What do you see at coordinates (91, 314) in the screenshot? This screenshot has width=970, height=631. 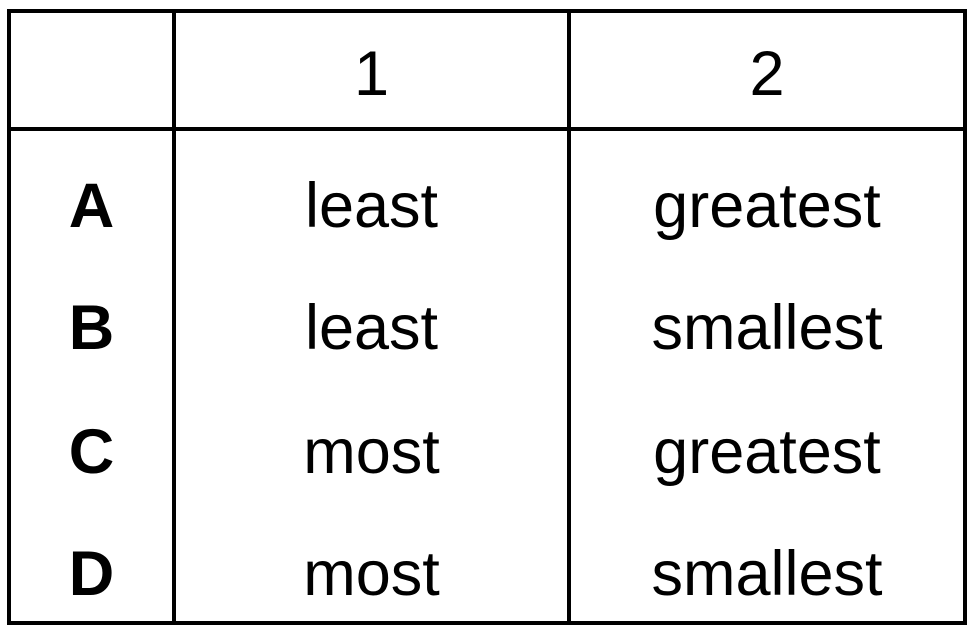 I see `row-label-b: B` at bounding box center [91, 314].